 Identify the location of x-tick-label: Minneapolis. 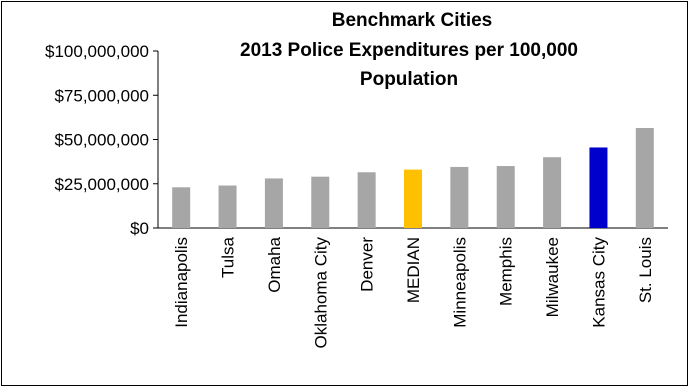
(459, 282).